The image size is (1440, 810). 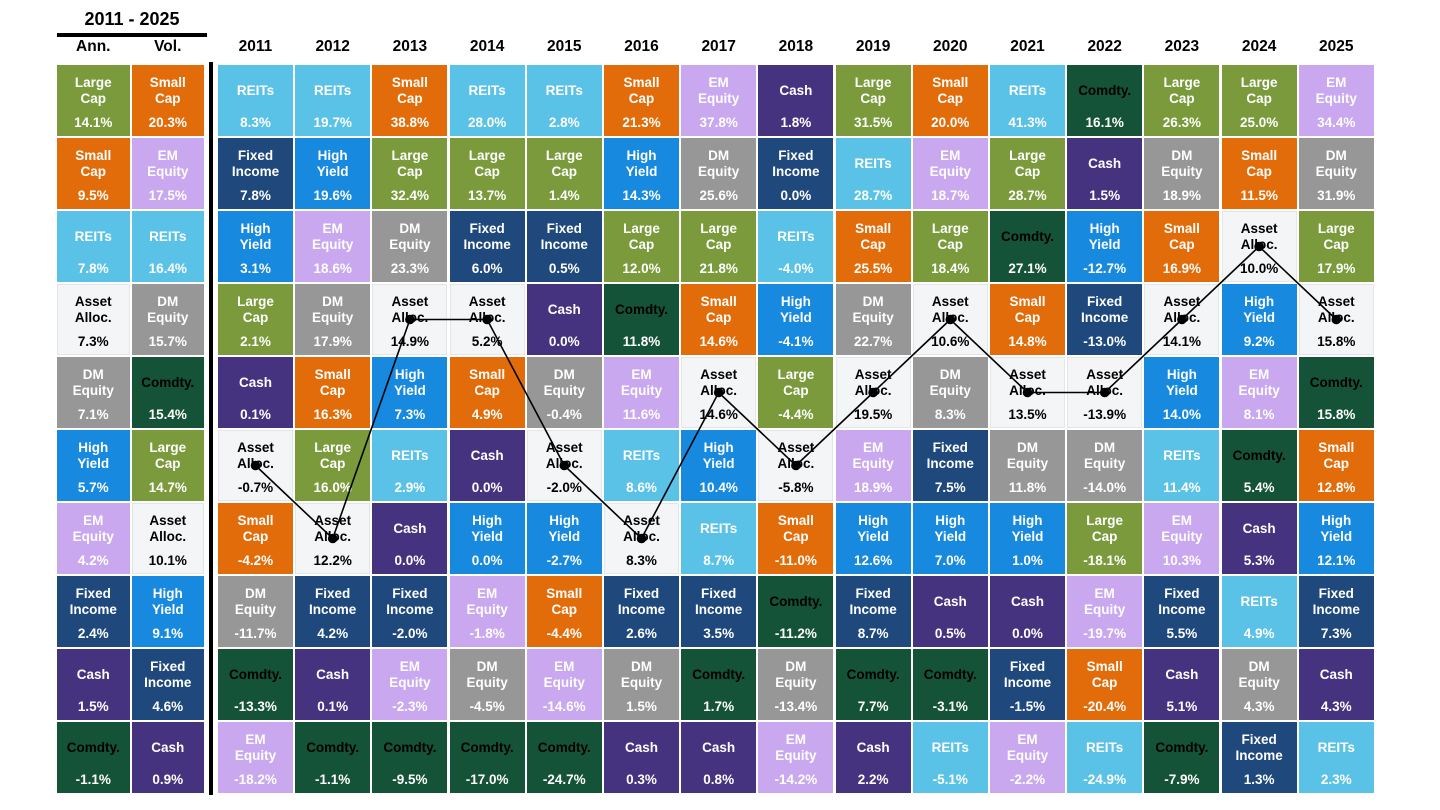 I want to click on return-value: 5.7%, so click(x=93, y=488).